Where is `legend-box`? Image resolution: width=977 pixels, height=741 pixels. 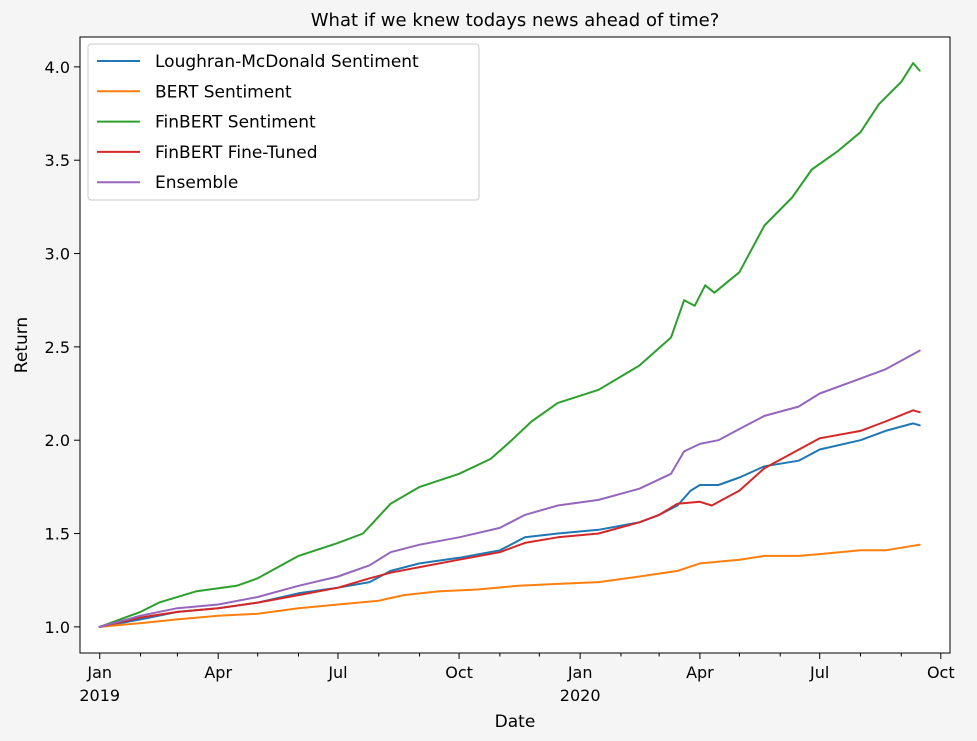
legend-box is located at coordinates (283, 122).